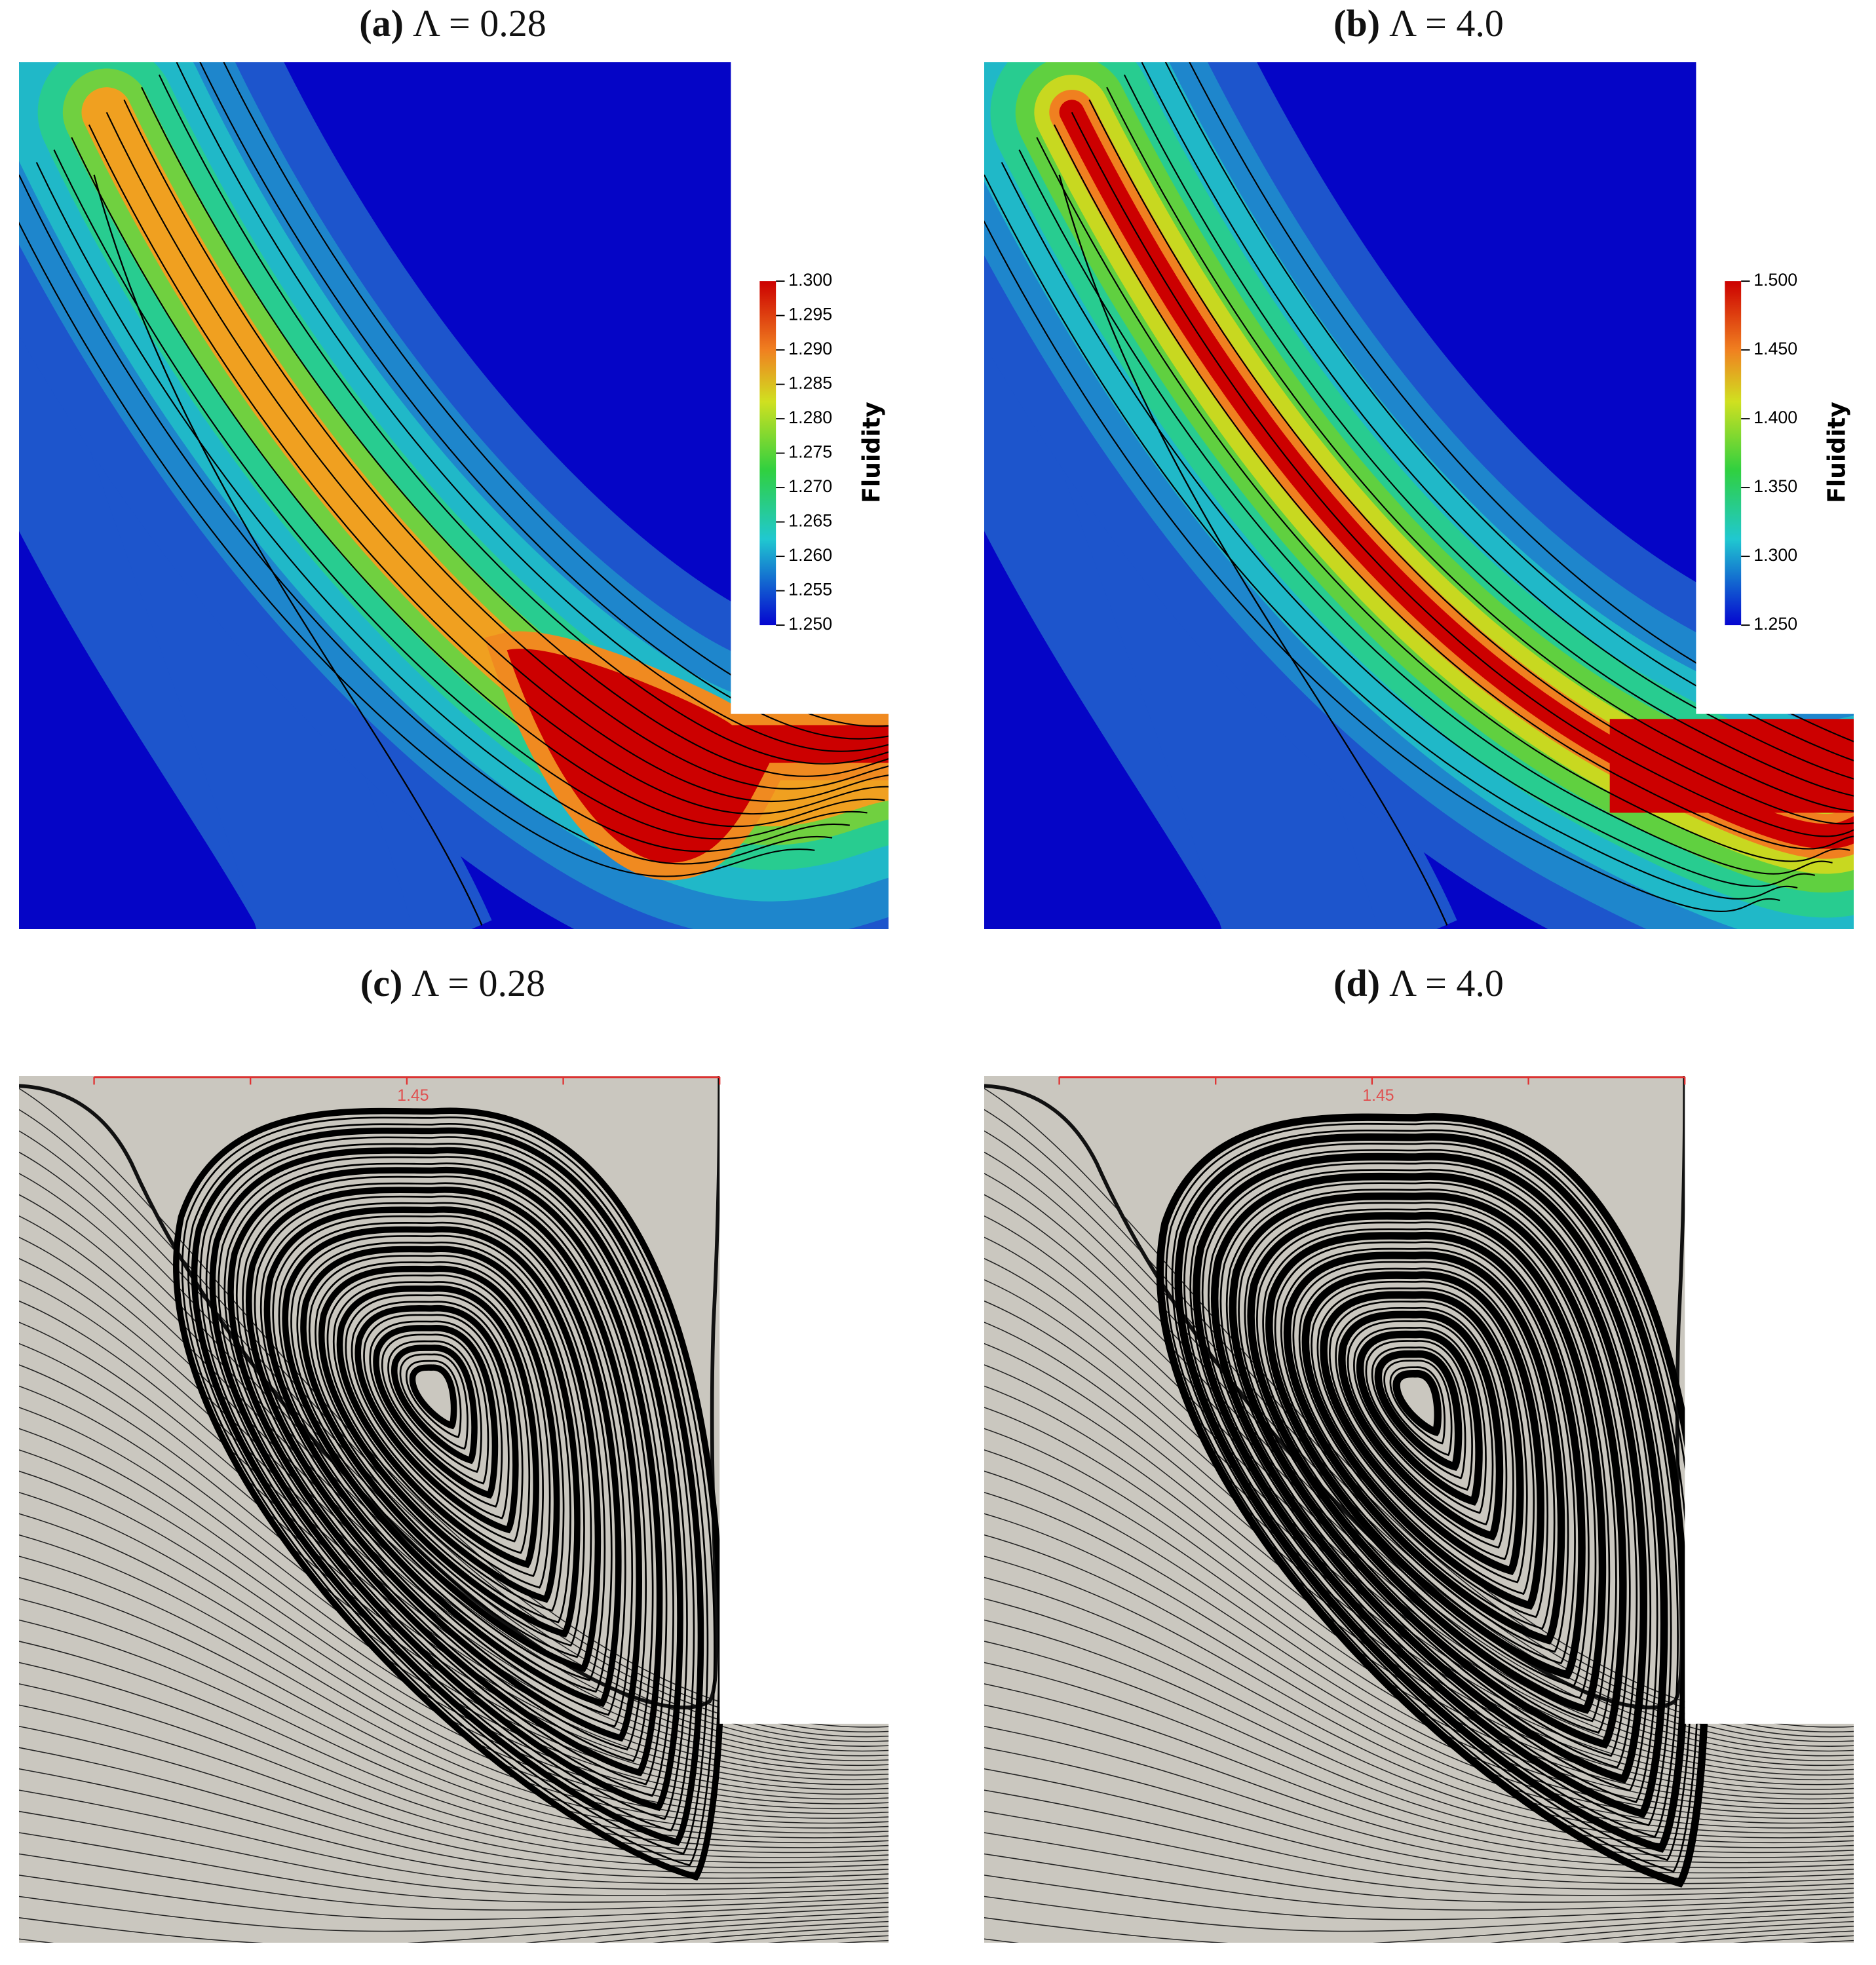  I want to click on colorbar-tick-label: 1.290, so click(810, 348).